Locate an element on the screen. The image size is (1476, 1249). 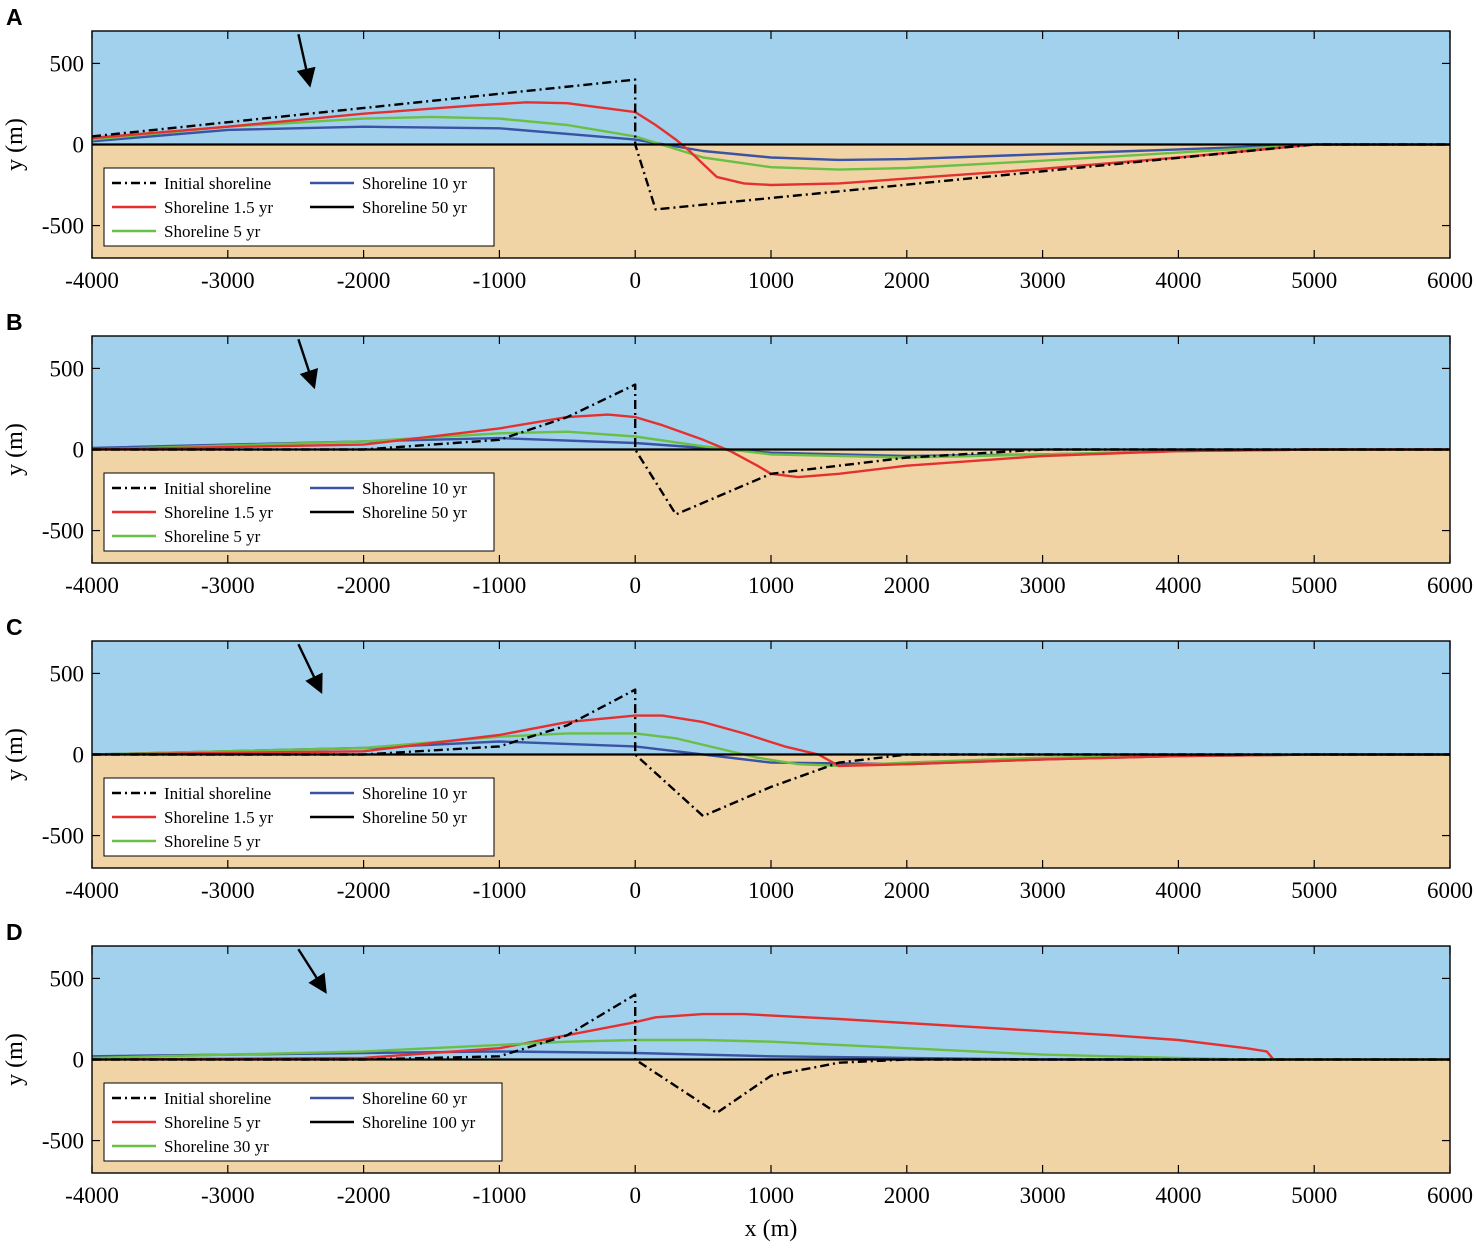
series-line-shoreline-10-yr is located at coordinates (770, 143).